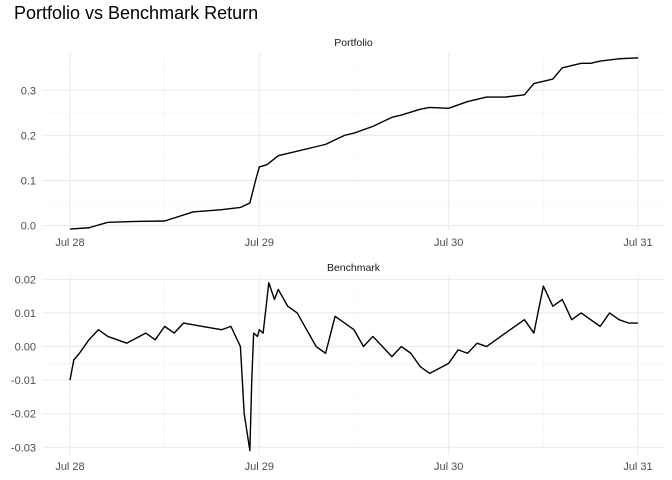 The width and height of the screenshot is (672, 480). I want to click on chart-title: Portfolio vs Benchmark Return, so click(136, 13).